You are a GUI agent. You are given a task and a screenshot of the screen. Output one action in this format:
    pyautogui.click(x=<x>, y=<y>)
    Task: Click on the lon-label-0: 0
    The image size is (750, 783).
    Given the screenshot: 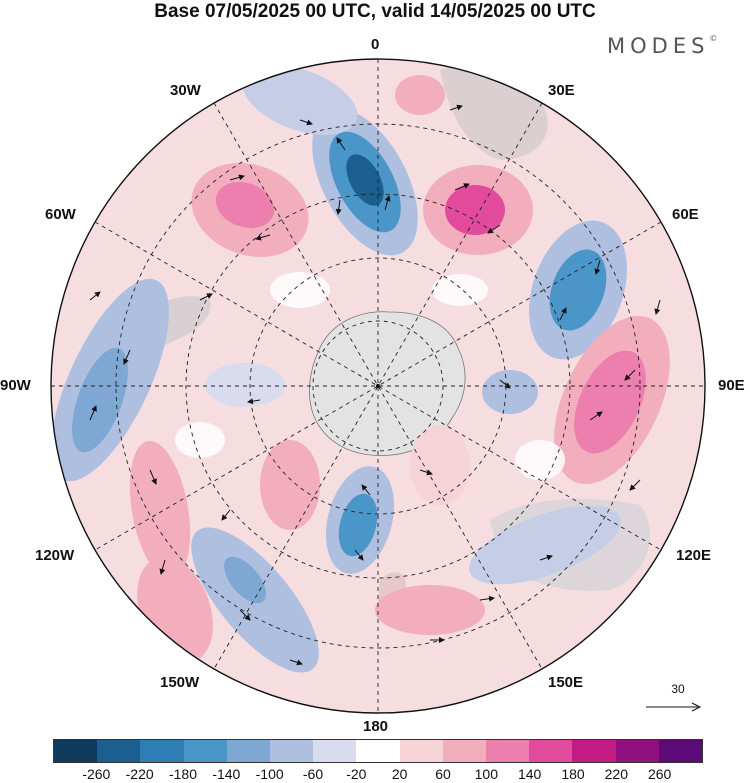 What is the action you would take?
    pyautogui.click(x=375, y=44)
    